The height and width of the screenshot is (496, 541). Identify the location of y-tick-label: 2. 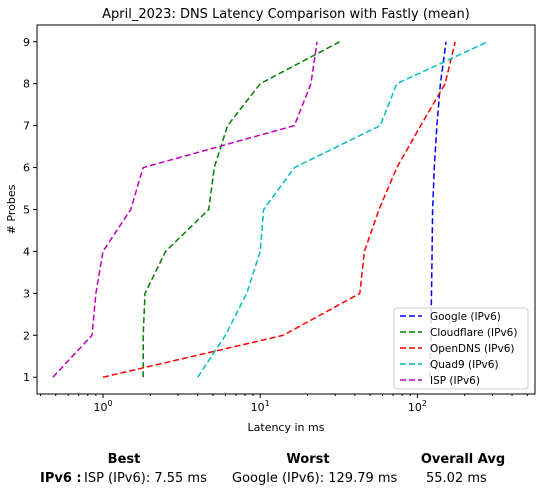
(26, 335).